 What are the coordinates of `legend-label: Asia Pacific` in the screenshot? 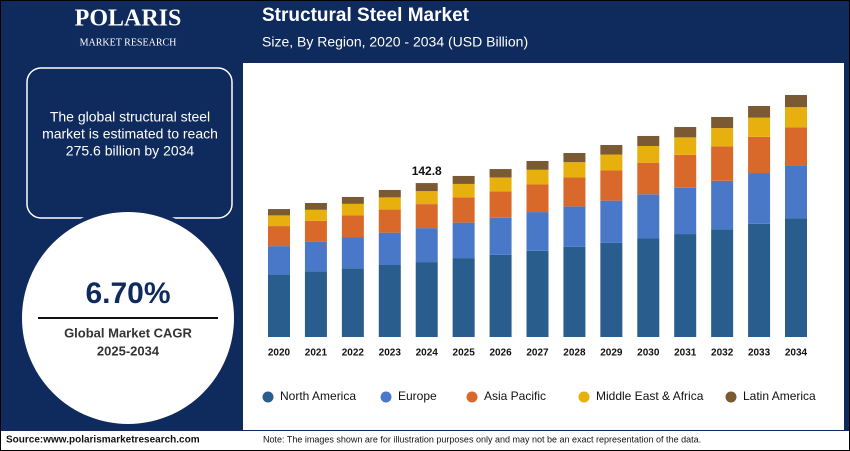 It's located at (515, 396).